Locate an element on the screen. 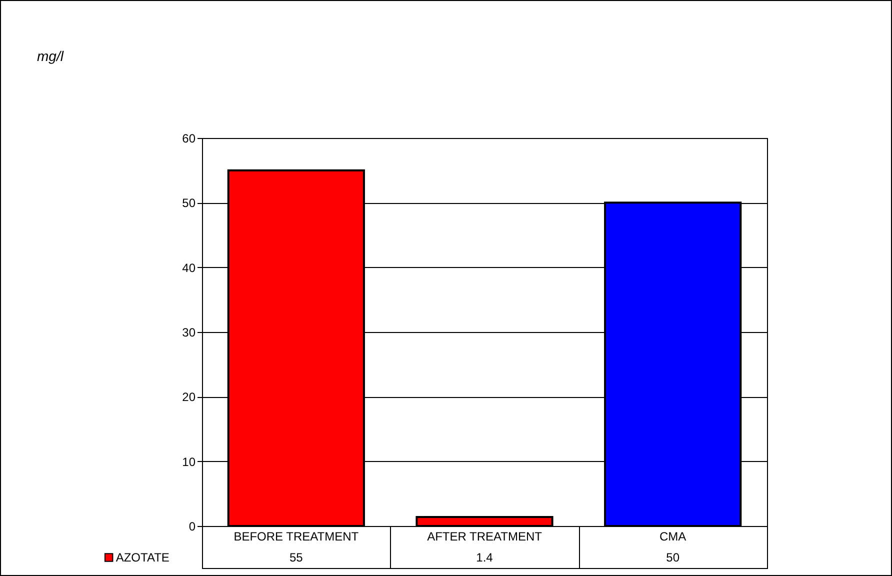  legend-label: AZOTATE is located at coordinates (143, 557).